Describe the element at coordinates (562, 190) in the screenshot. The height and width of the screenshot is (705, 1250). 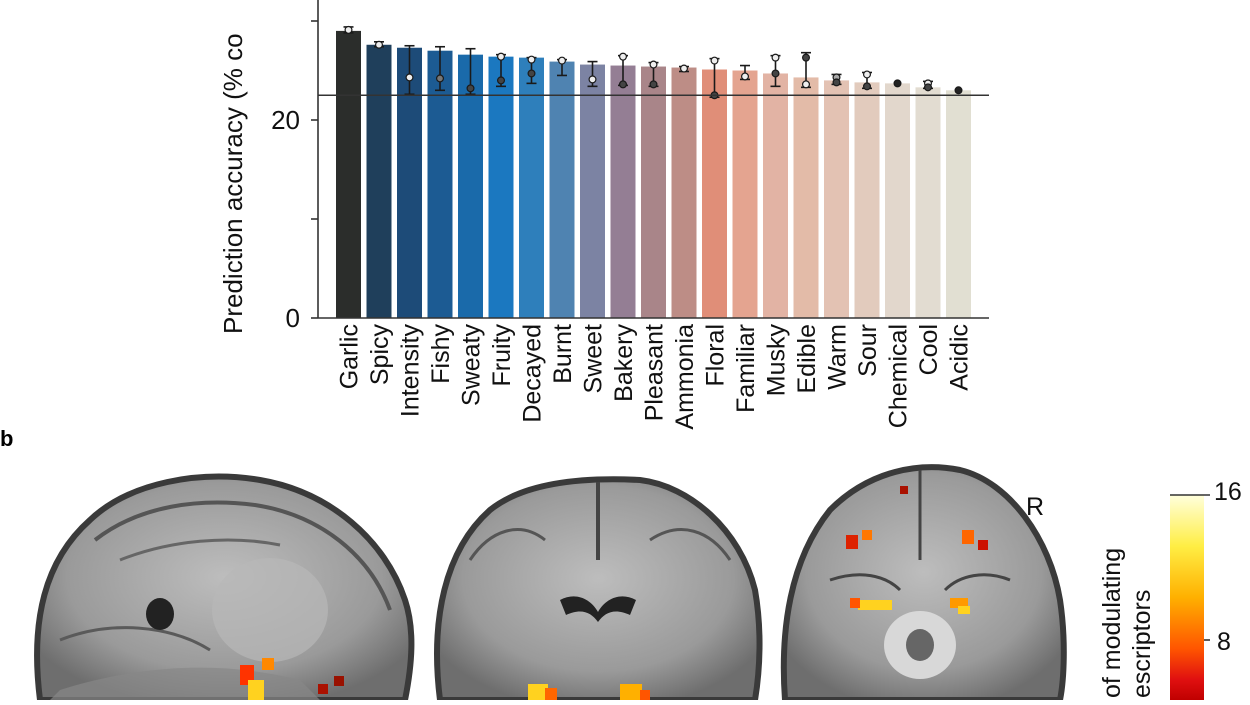
I see `bar-burnt` at that location.